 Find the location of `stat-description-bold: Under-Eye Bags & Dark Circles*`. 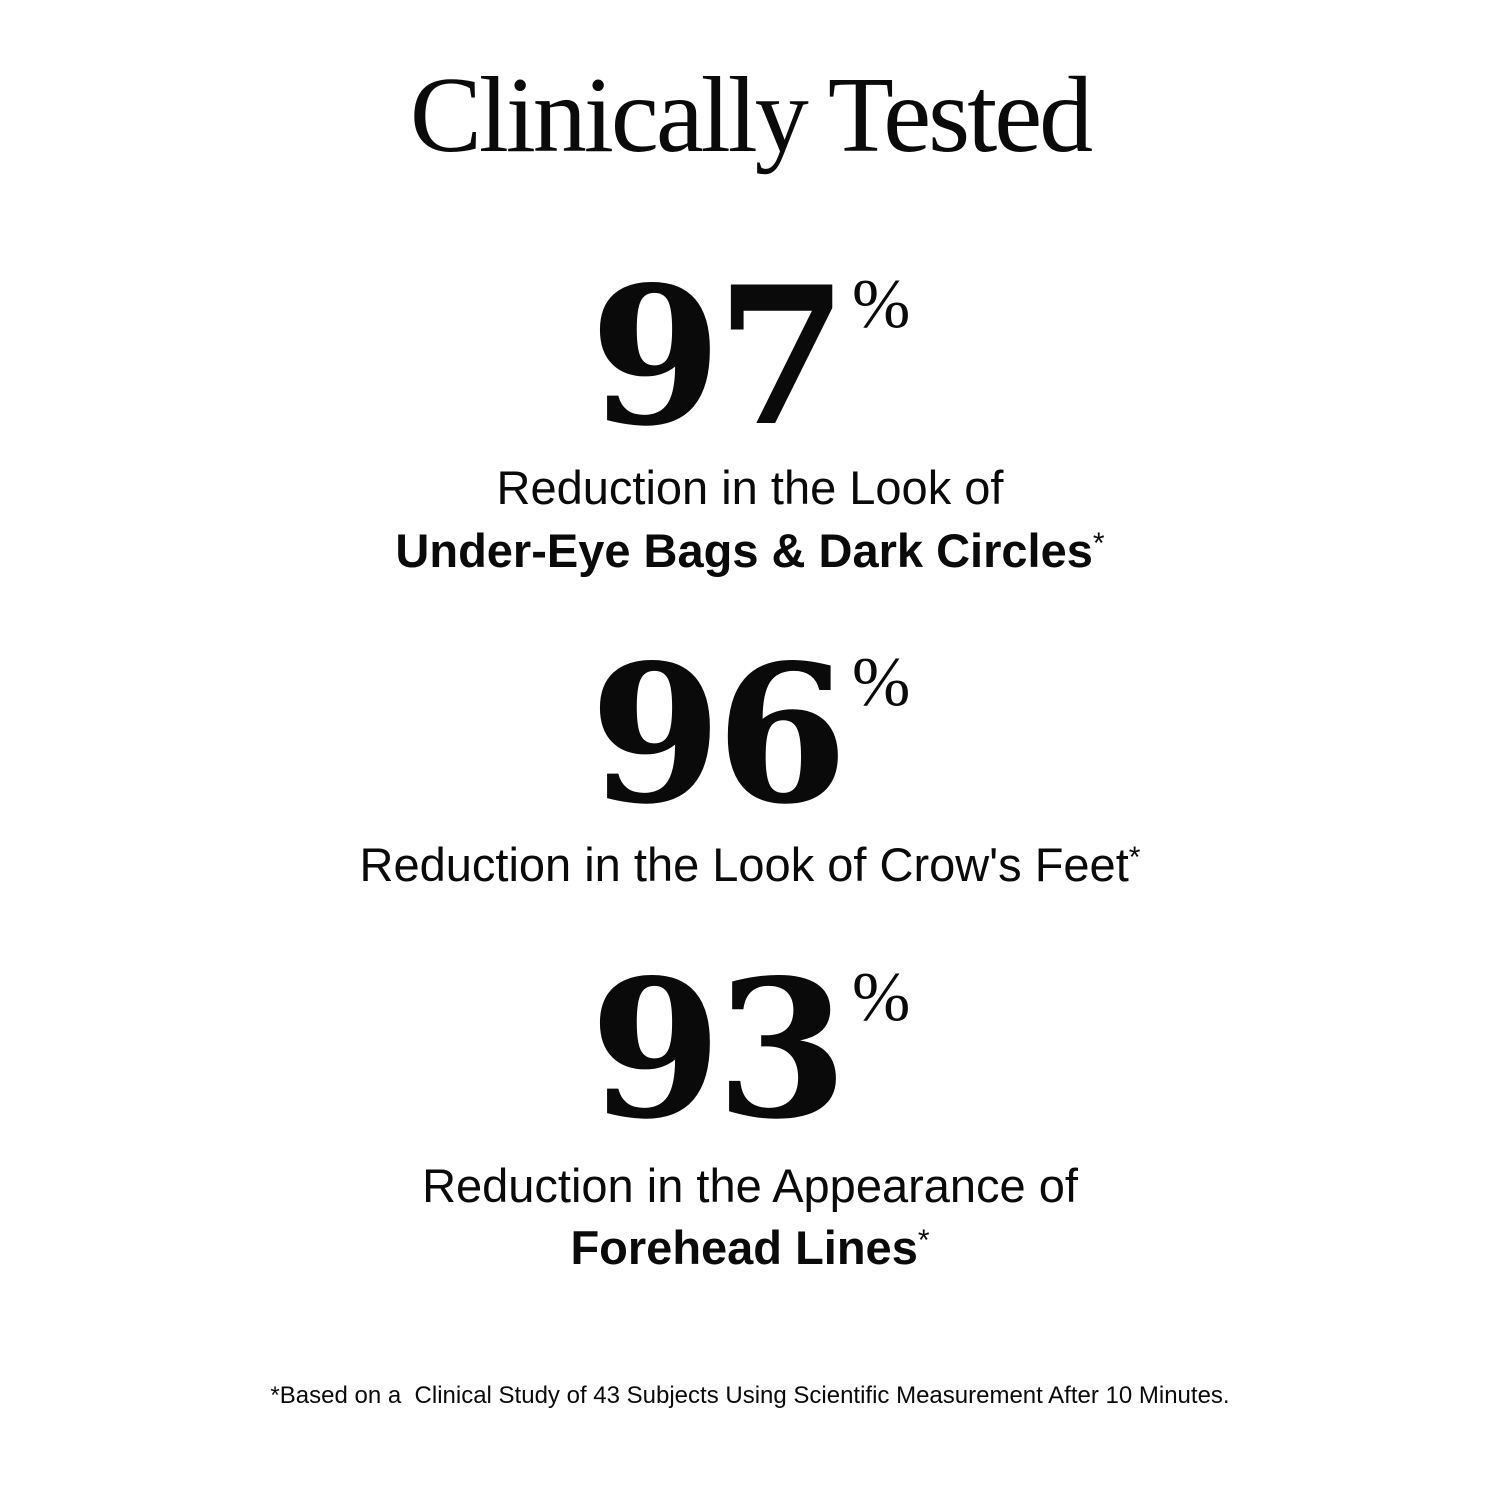

stat-description-bold: Under-Eye Bags & Dark Circles* is located at coordinates (750, 550).